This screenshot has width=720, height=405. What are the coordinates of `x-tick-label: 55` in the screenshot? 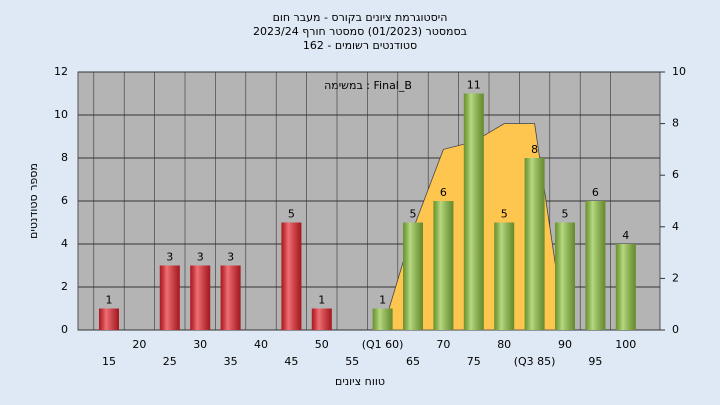 It's located at (352, 361).